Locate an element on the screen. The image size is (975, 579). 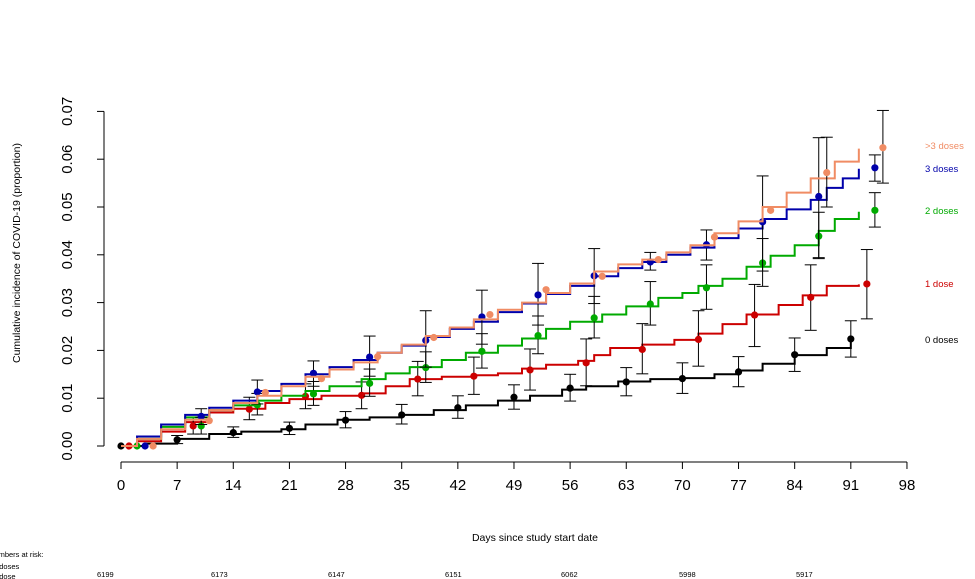
x-tick-label: 42 is located at coordinates (457, 485).